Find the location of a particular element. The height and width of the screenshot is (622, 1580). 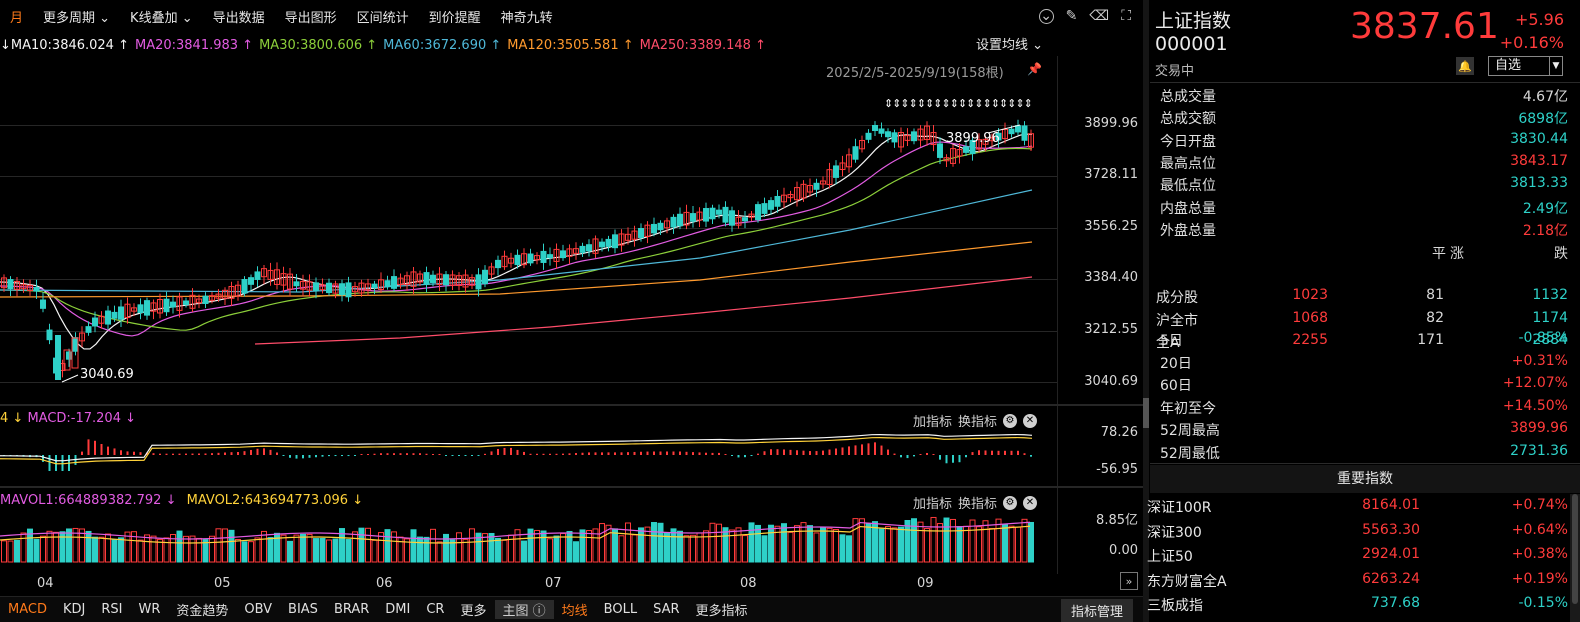

mavol2-label: MAVOL2:643694773.096 ↓ is located at coordinates (275, 500).